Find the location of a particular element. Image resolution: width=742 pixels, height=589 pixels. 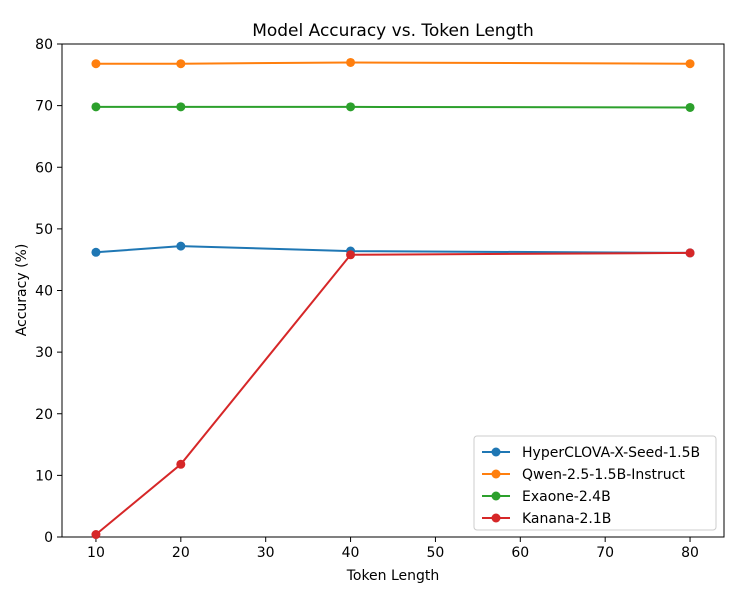

y-tick-label: 40 is located at coordinates (44, 292).